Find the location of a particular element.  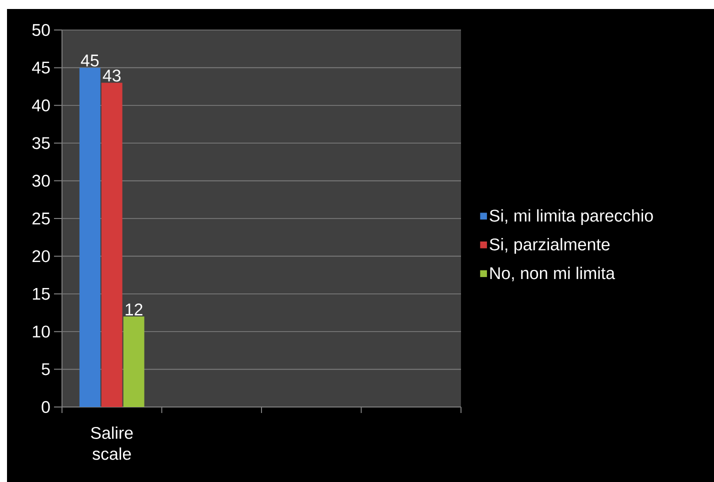

y-tick-label: 20 is located at coordinates (41, 256).